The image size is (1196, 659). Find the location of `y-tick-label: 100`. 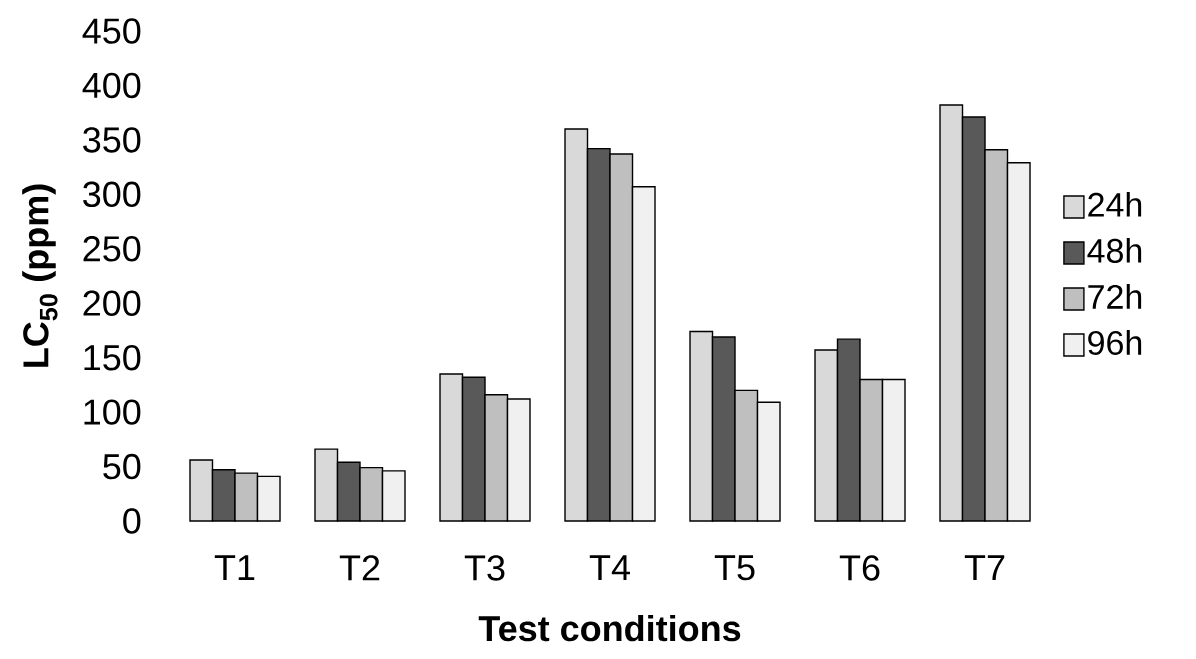

y-tick-label: 100 is located at coordinates (112, 412).